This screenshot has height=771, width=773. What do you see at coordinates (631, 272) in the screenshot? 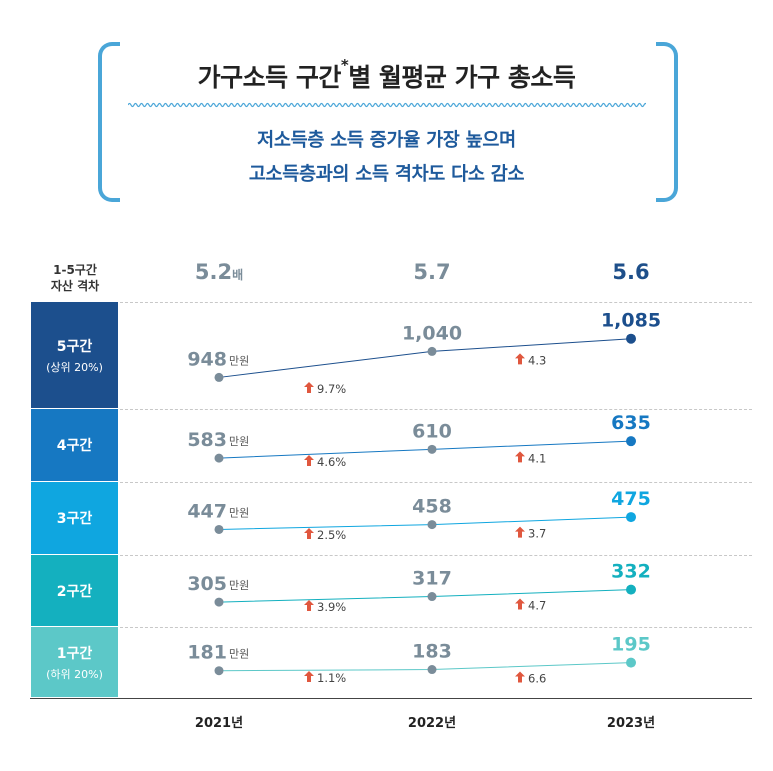
I see `asset-gap-value-2023년: 5.6` at bounding box center [631, 272].